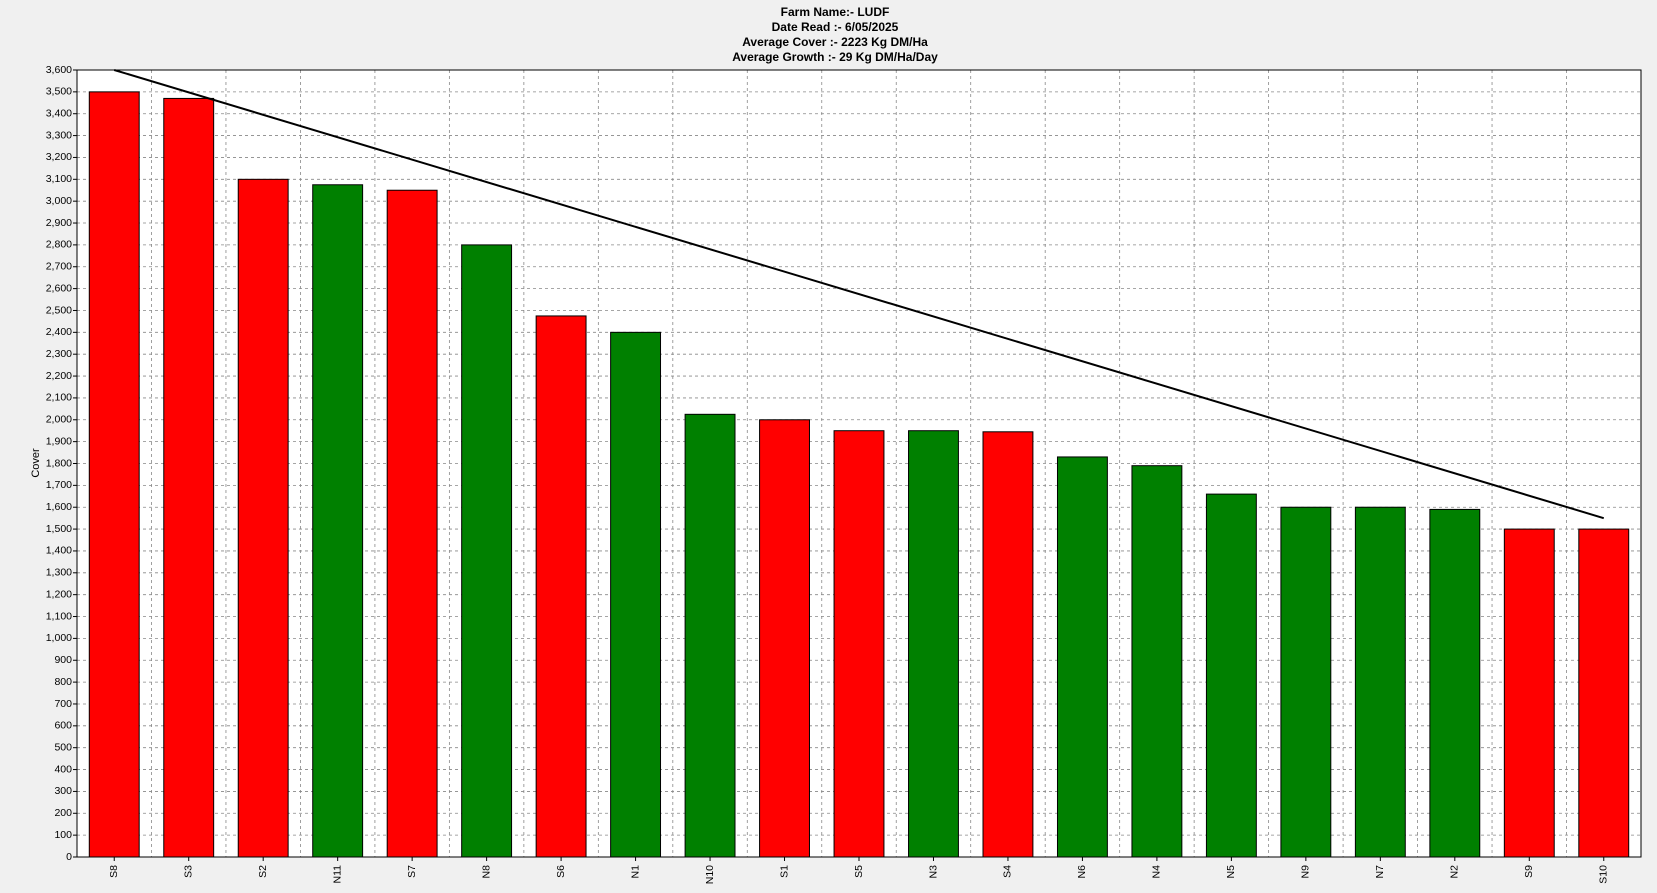 This screenshot has width=1657, height=893. Describe the element at coordinates (63, 682) in the screenshot. I see `y-tick-label: 800` at that location.